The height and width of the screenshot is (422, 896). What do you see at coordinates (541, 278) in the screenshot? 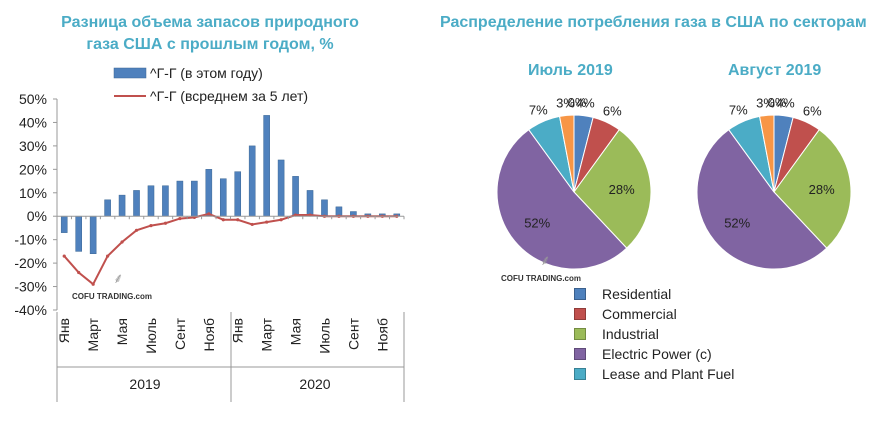
I see `right-watermark-text: COFU TRADING.com` at bounding box center [541, 278].